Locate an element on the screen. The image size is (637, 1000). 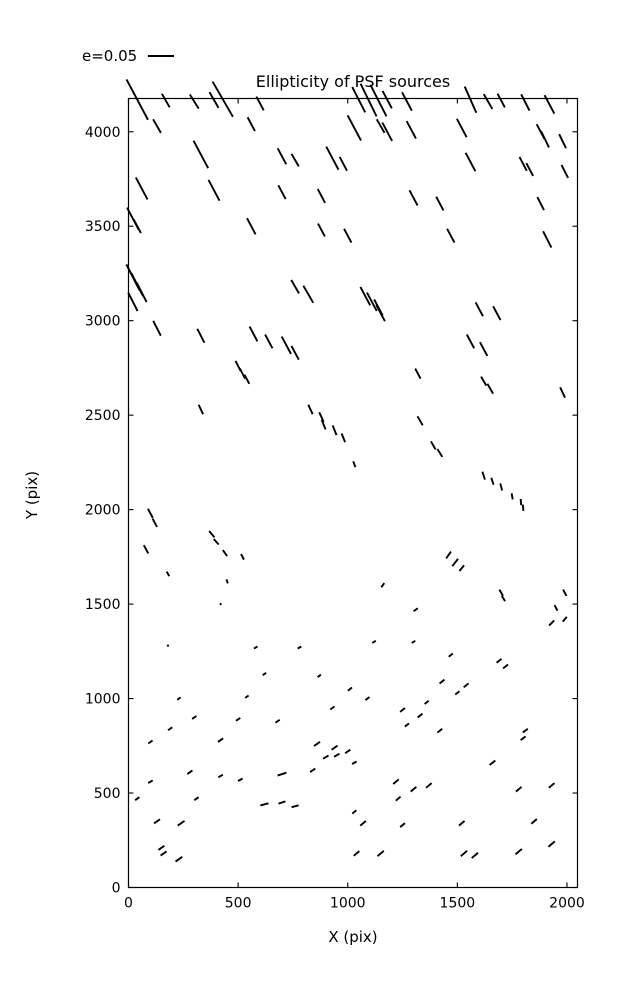
y-tick-label: 500 is located at coordinates (107, 794).